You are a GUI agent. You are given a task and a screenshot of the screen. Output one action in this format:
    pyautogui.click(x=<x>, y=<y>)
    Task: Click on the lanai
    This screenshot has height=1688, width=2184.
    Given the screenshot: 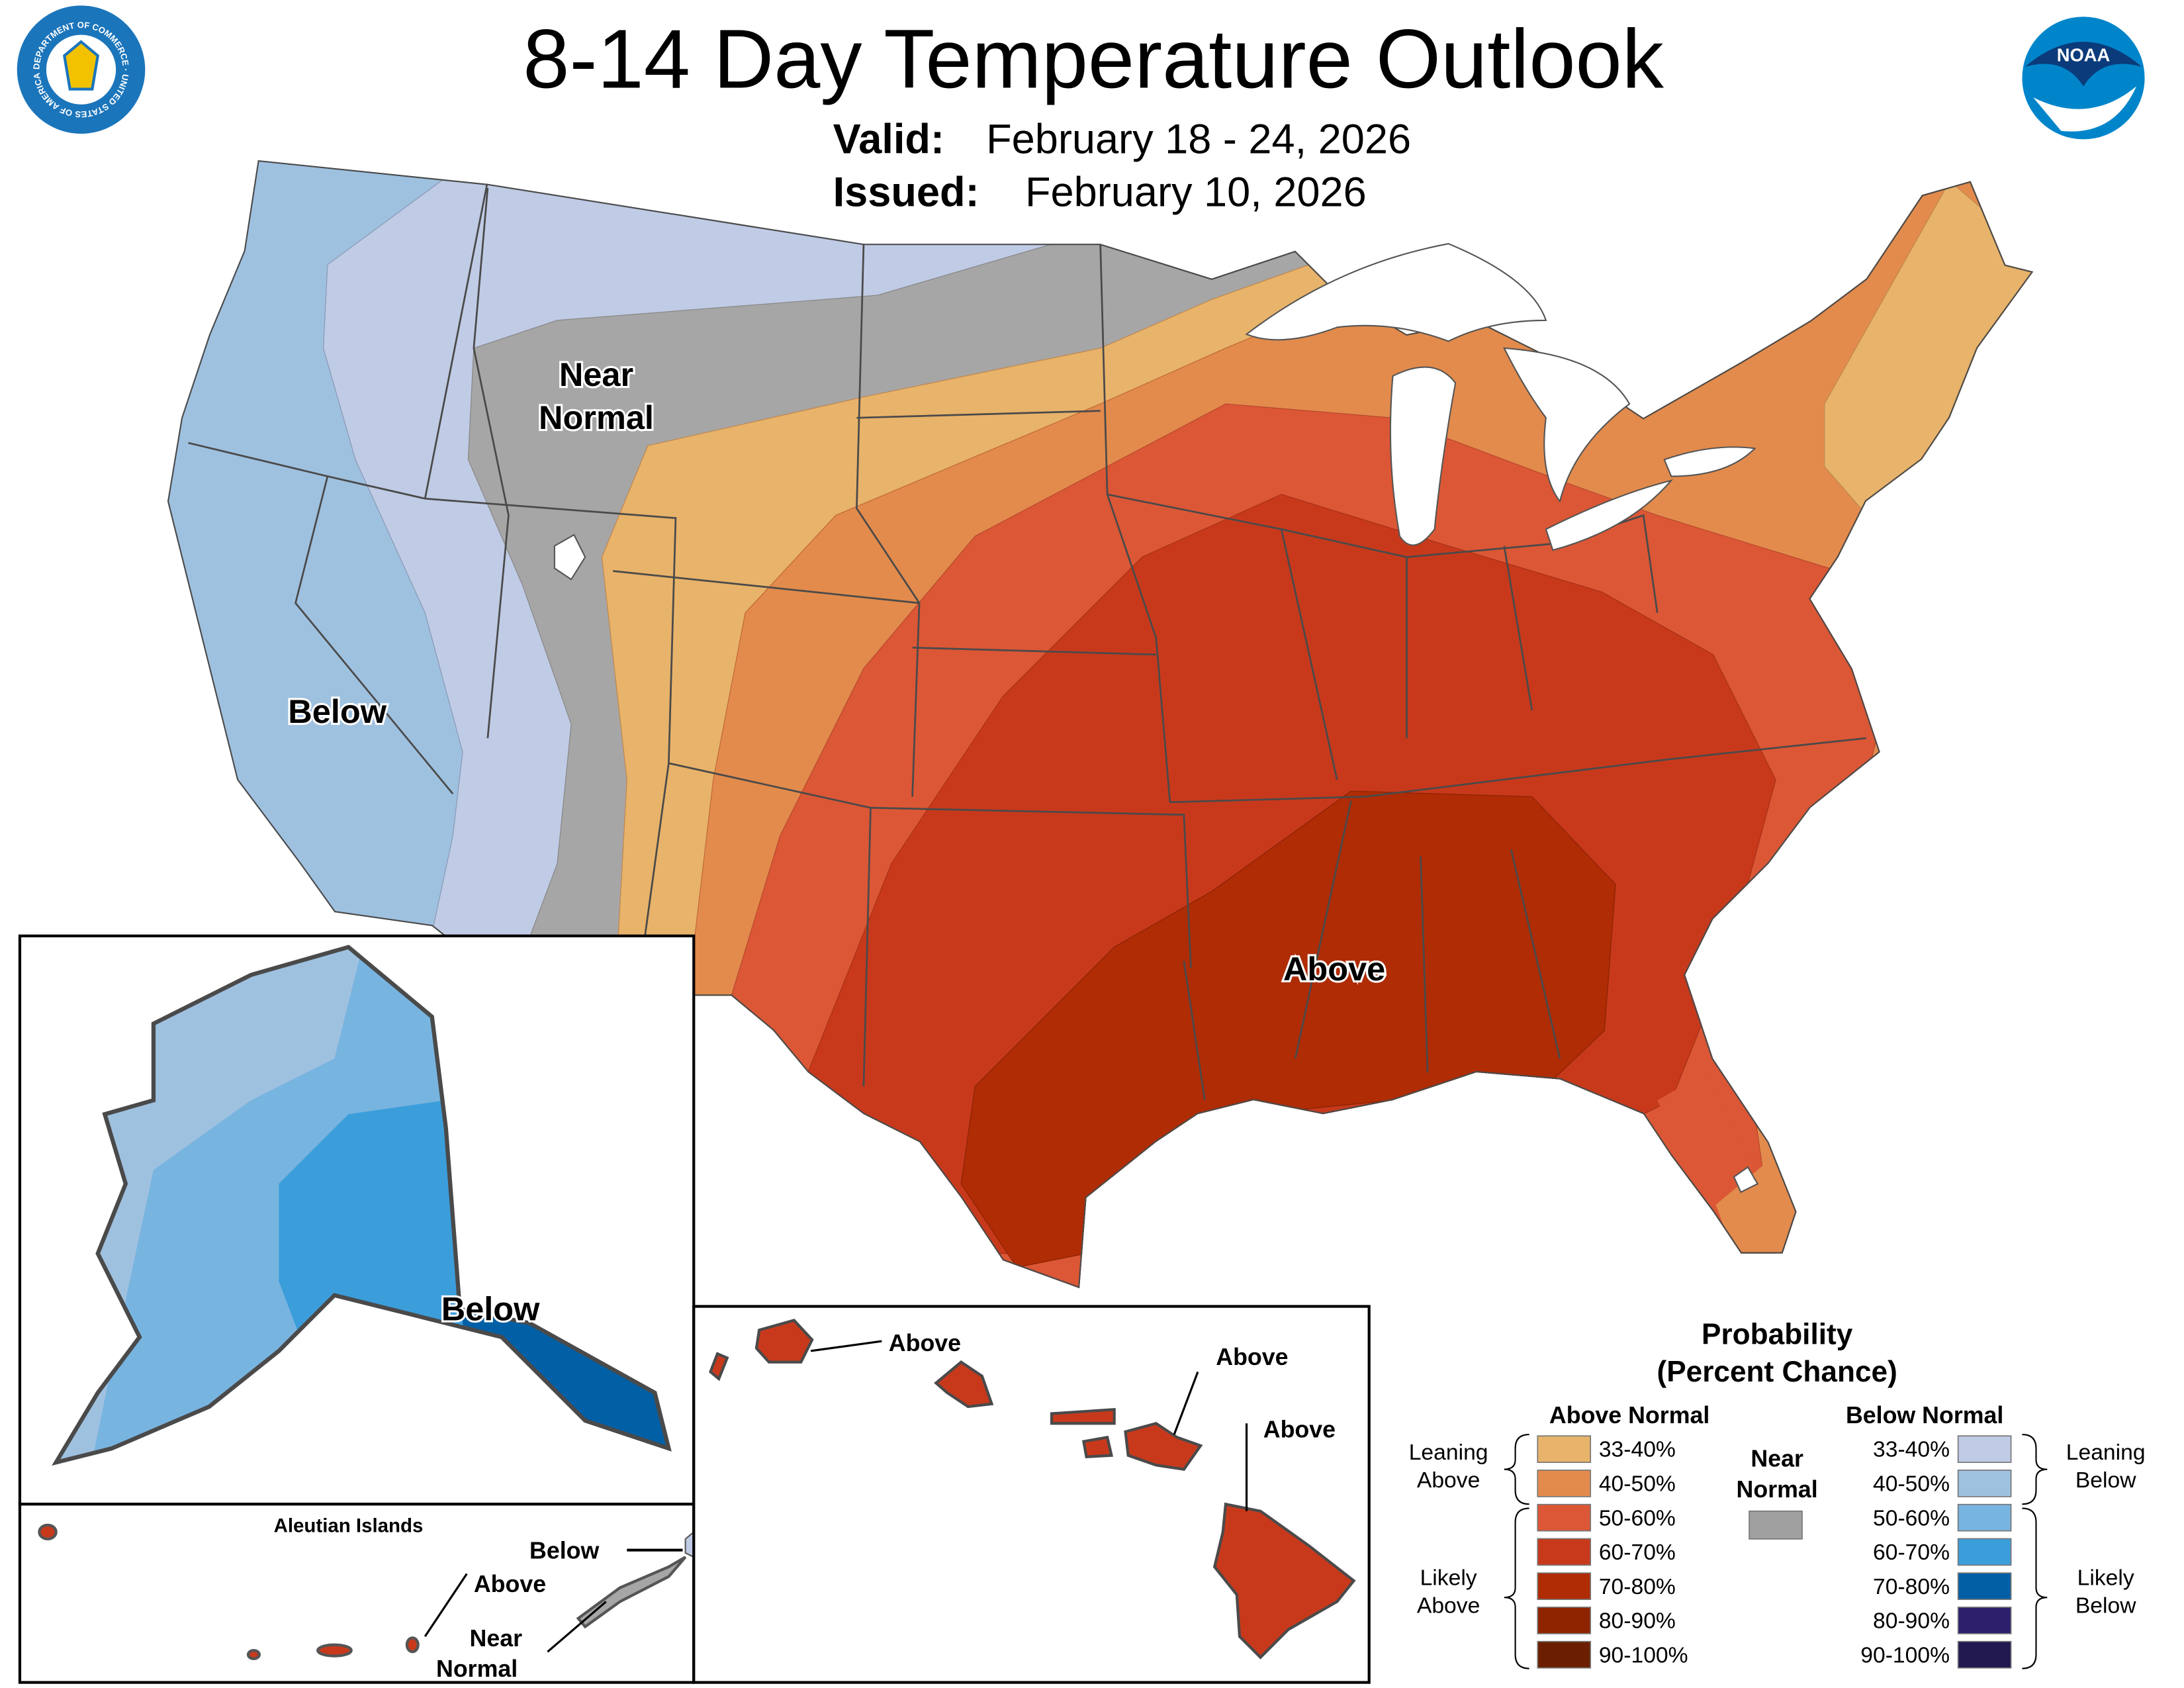 What is the action you would take?
    pyautogui.click(x=1097, y=1446)
    